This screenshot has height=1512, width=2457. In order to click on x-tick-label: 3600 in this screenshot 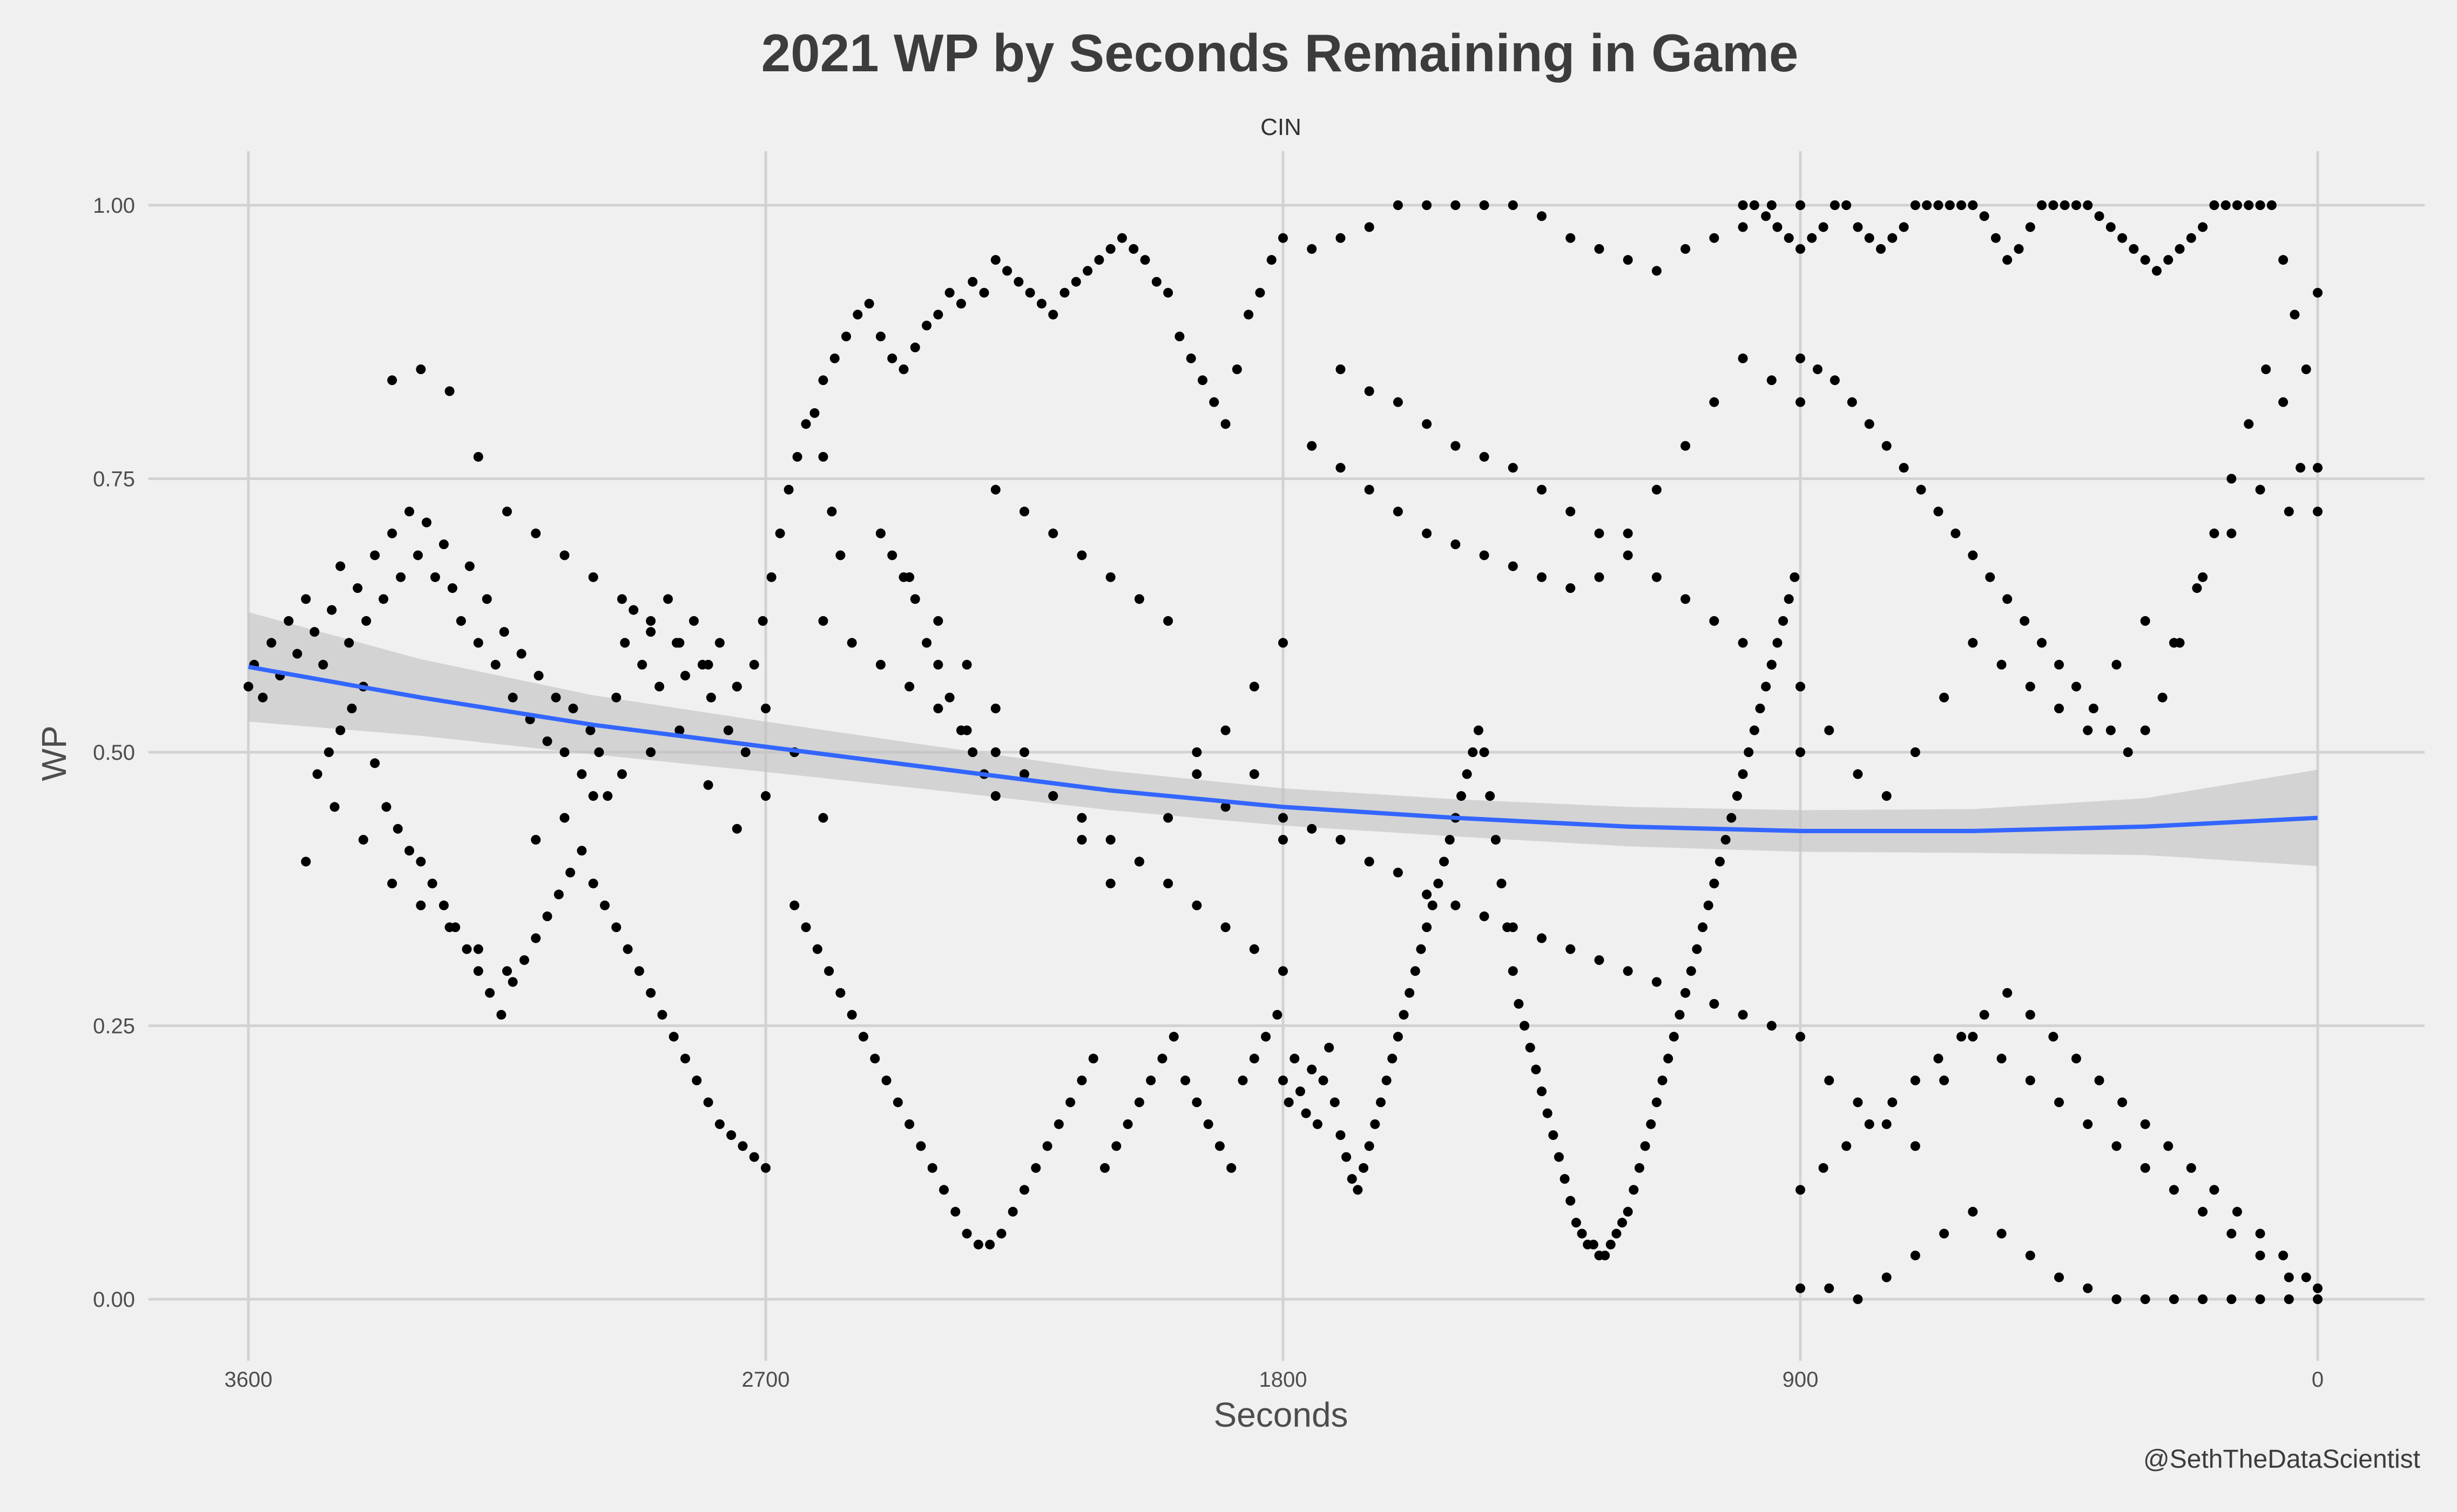, I will do `click(249, 1380)`.